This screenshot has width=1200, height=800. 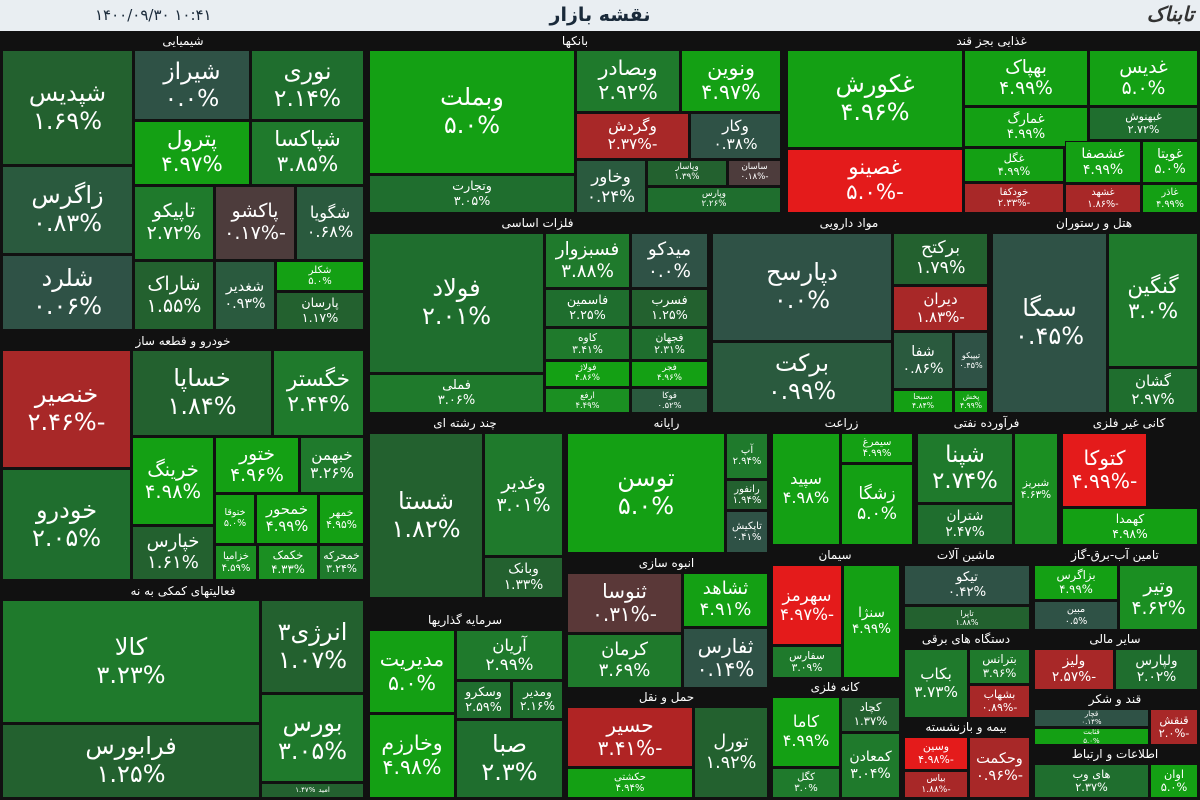 What do you see at coordinates (1153, 311) in the screenshot?
I see `stock-change: ۳.۰%` at bounding box center [1153, 311].